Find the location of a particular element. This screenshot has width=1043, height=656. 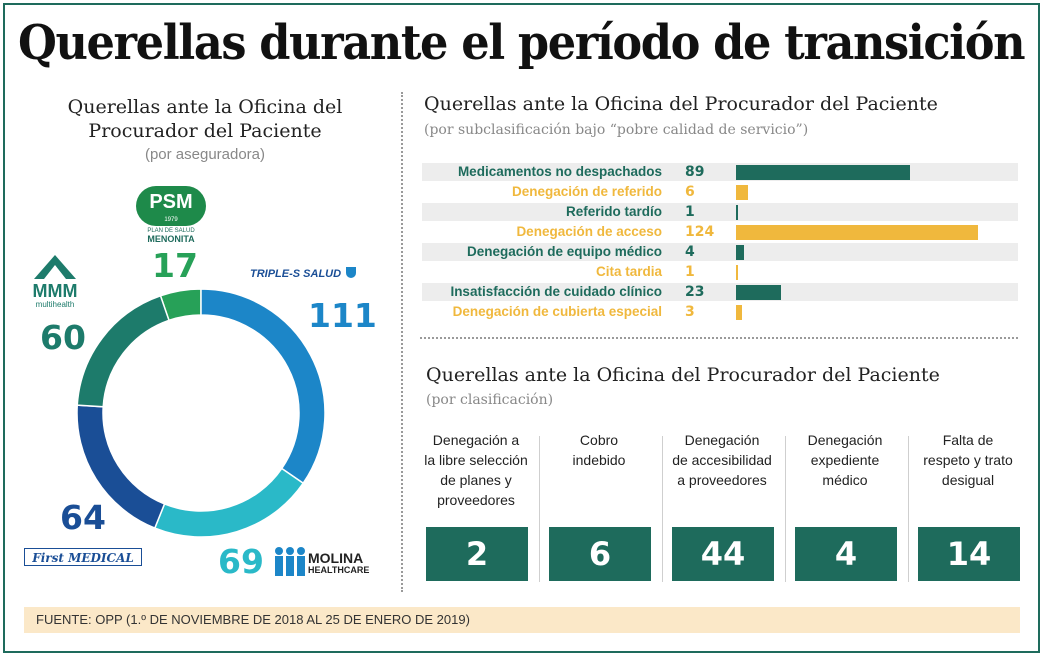

class-value-box: 14 is located at coordinates (969, 554).